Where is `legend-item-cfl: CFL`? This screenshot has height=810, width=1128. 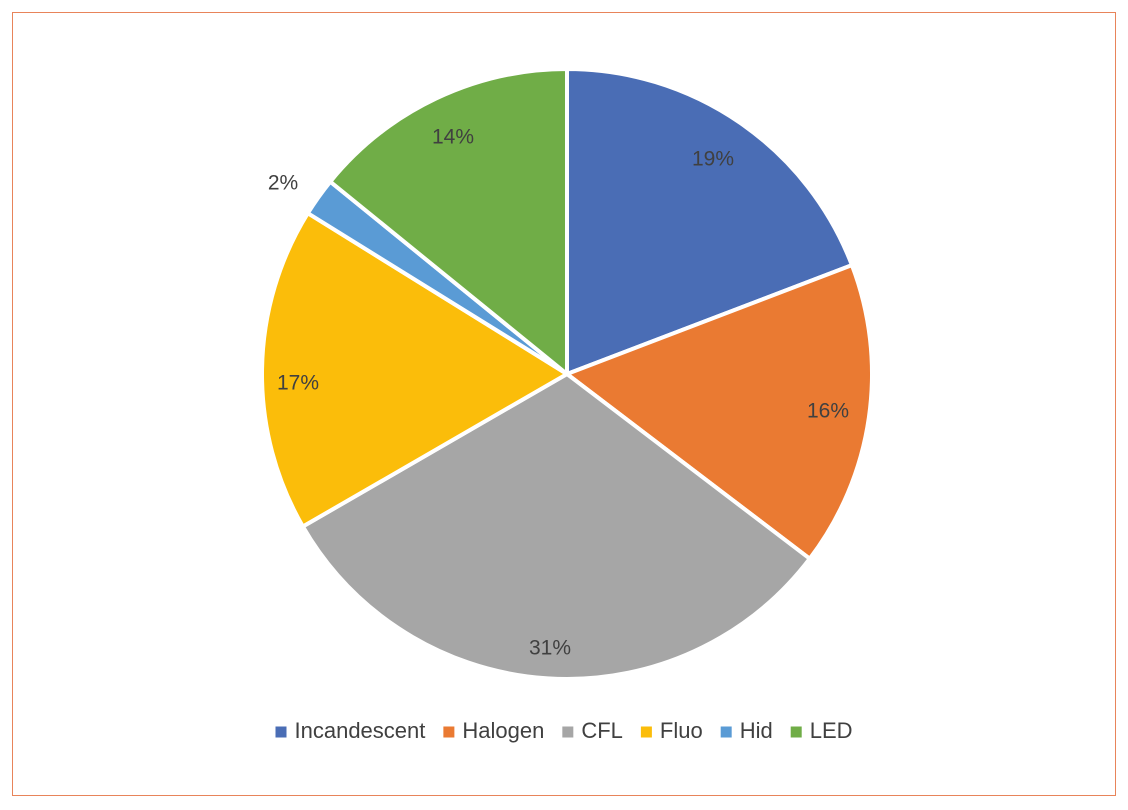 legend-item-cfl: CFL is located at coordinates (592, 730).